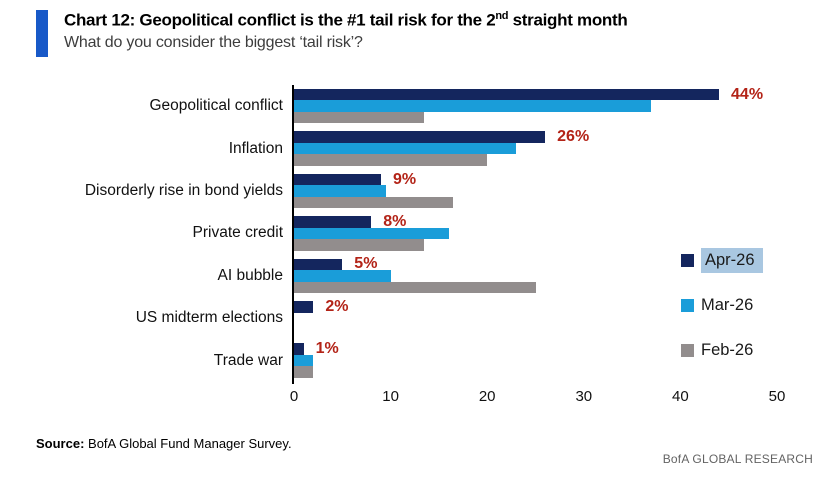 This screenshot has width=821, height=481. Describe the element at coordinates (535, 276) in the screenshot. I see `bar-group: 5%` at that location.